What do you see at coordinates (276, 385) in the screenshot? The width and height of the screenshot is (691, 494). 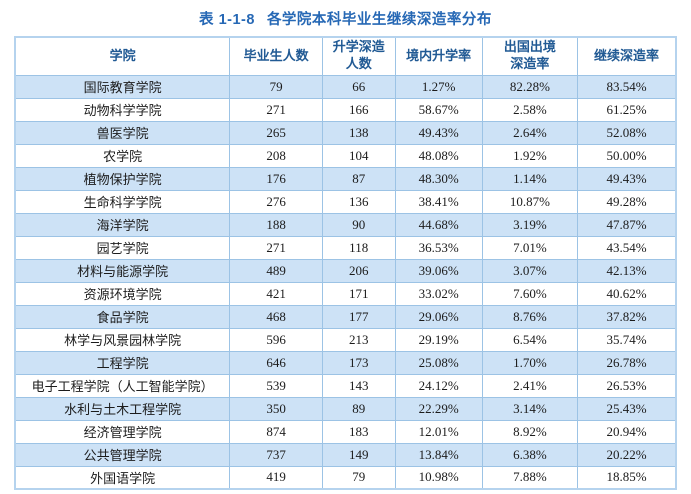 I see `value-cell: 539` at bounding box center [276, 385].